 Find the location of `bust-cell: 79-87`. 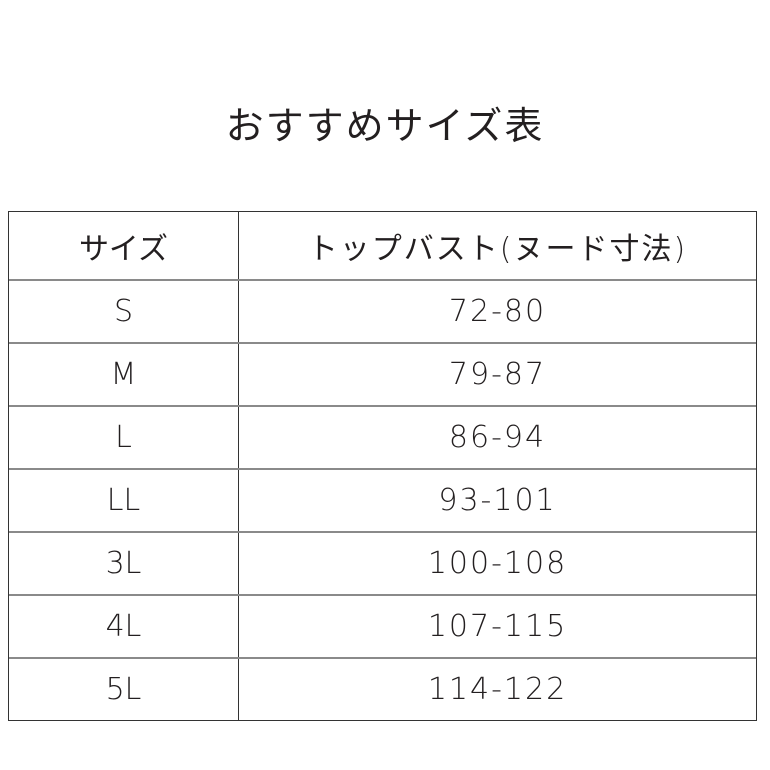

bust-cell: 79-87 is located at coordinates (497, 374).